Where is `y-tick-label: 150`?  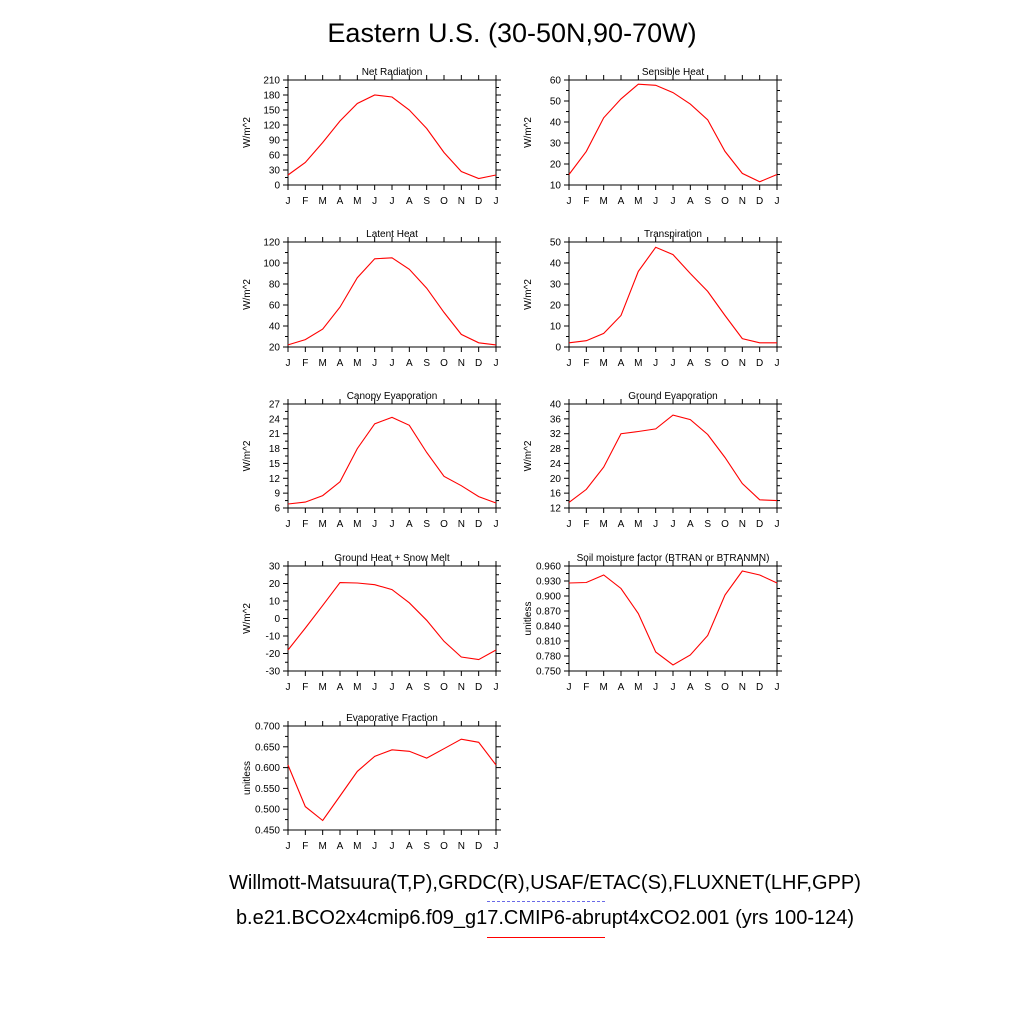
y-tick-label: 150 is located at coordinates (271, 111).